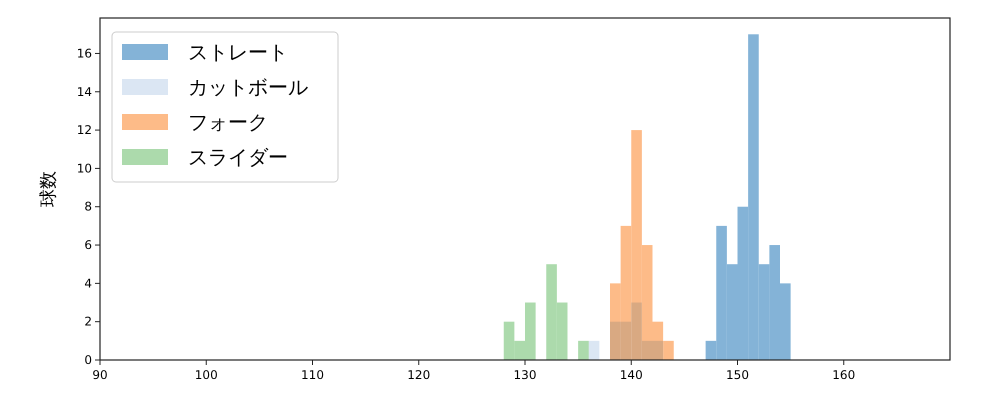 This screenshot has width=1000, height=400. What do you see at coordinates (238, 52) in the screenshot?
I see `legend-label: ストレート` at bounding box center [238, 52].